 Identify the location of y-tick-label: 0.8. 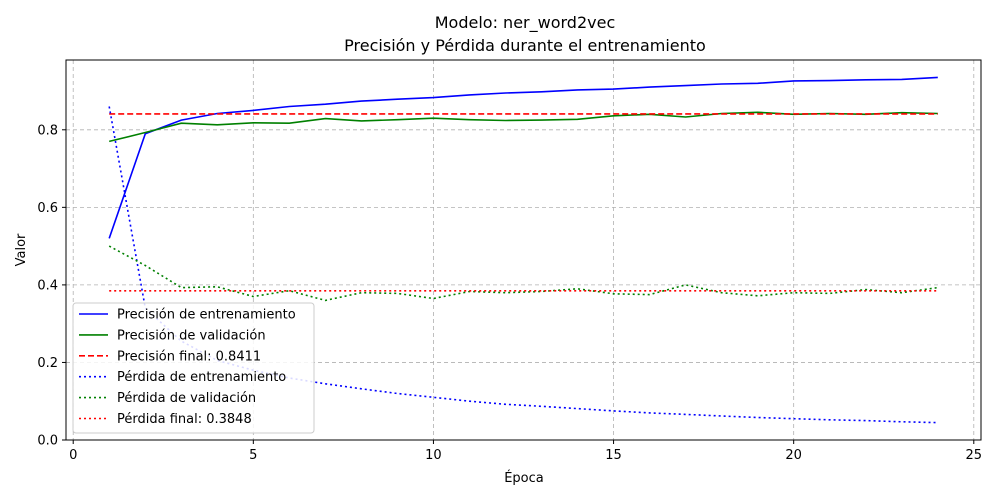
(47, 130).